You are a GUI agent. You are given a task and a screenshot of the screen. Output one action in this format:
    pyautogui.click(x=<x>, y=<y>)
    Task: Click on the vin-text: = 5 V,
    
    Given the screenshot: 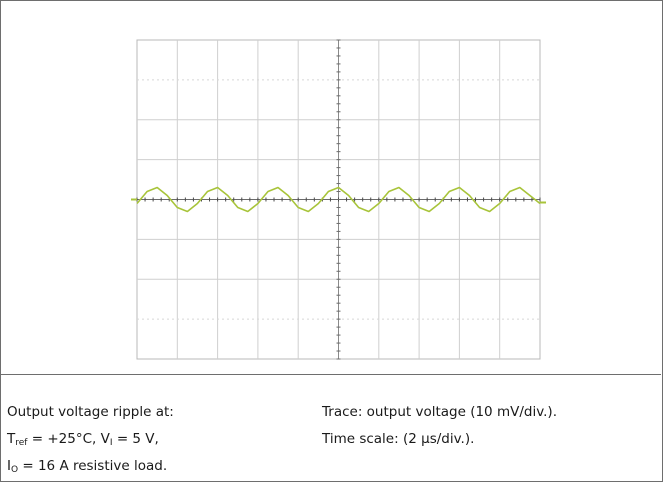 What is the action you would take?
    pyautogui.click(x=135, y=439)
    